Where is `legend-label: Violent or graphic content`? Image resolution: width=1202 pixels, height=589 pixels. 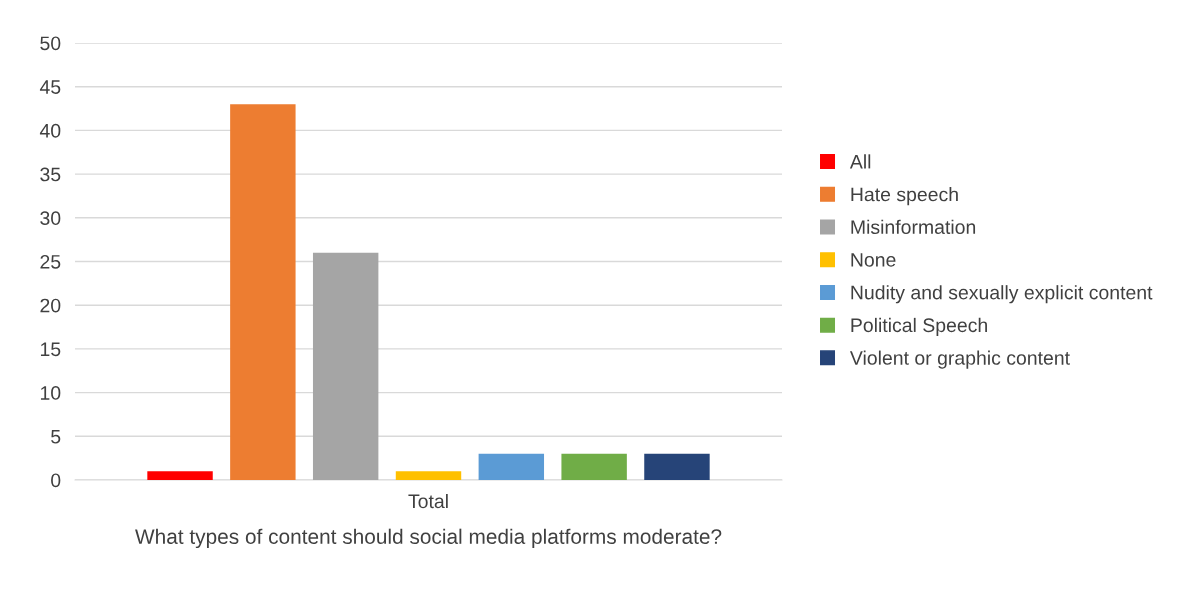
legend-label: Violent or graphic content is located at coordinates (959, 359).